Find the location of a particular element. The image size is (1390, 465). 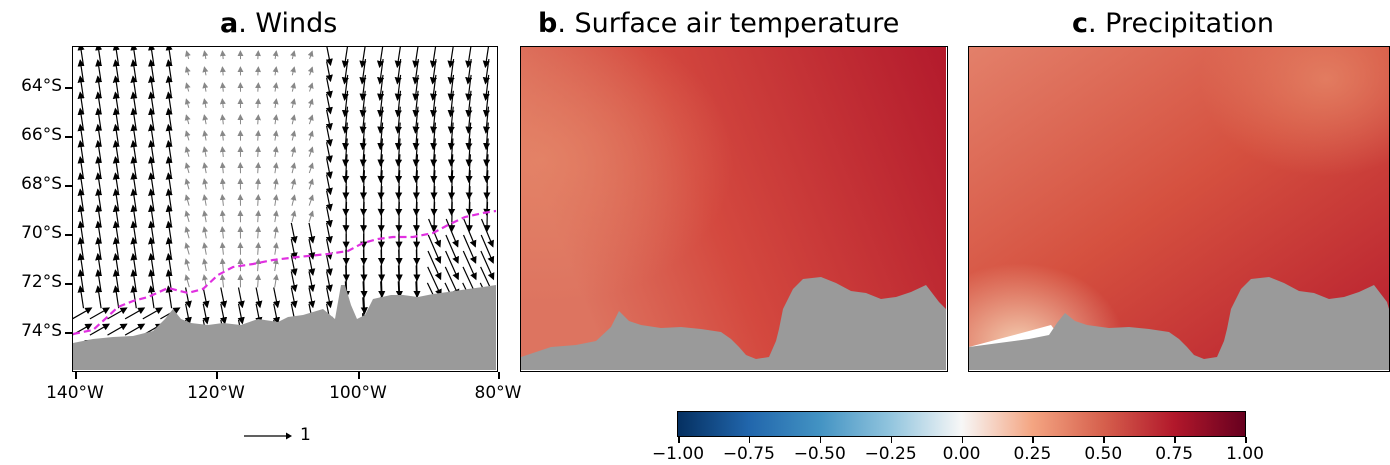

panel-a-title: a. Winds is located at coordinates (278, 23).